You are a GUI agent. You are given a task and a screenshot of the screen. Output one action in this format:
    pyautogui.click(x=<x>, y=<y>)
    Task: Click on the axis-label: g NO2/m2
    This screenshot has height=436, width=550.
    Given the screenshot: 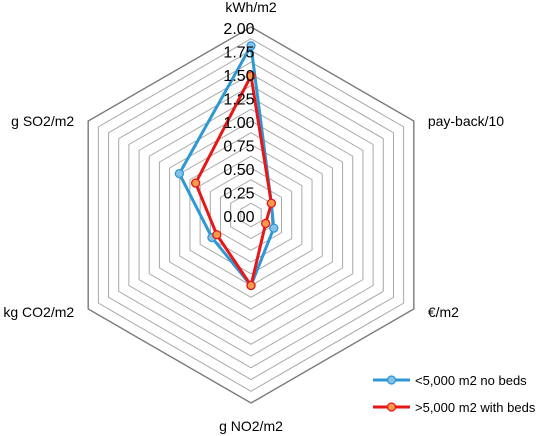 What is the action you would take?
    pyautogui.click(x=251, y=426)
    